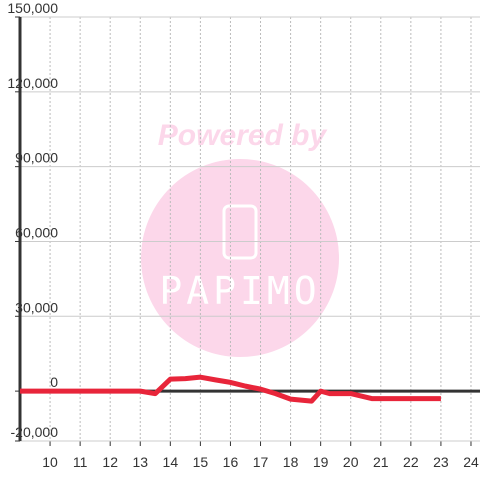  Describe the element at coordinates (321, 462) in the screenshot. I see `x-tick-label: 19` at that location.